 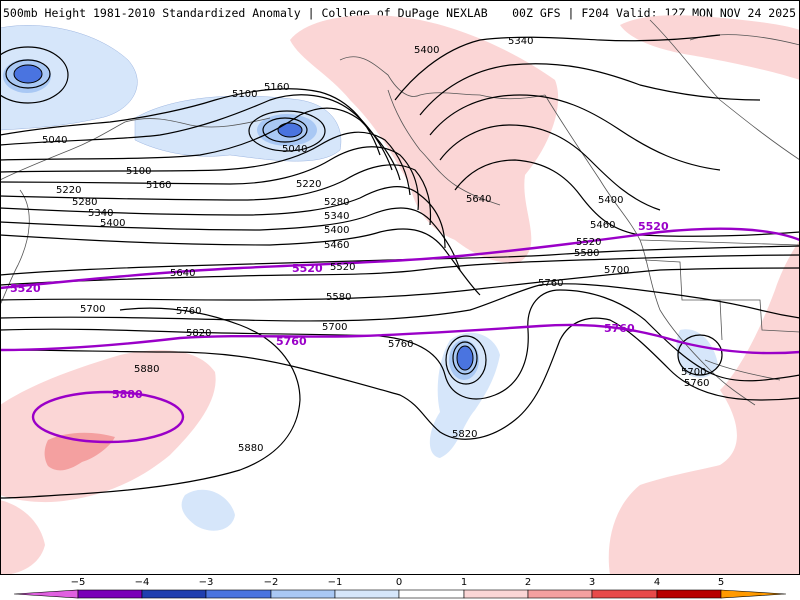 I want to click on label-5700-b: 5700, so click(x=334, y=327).